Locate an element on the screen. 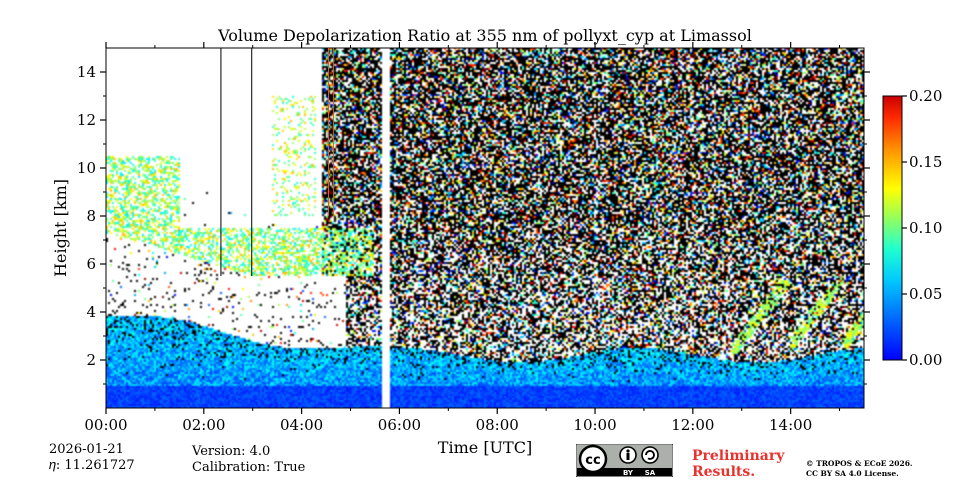 This screenshot has width=960, height=480. cc-icon-text: cc is located at coordinates (592, 460).